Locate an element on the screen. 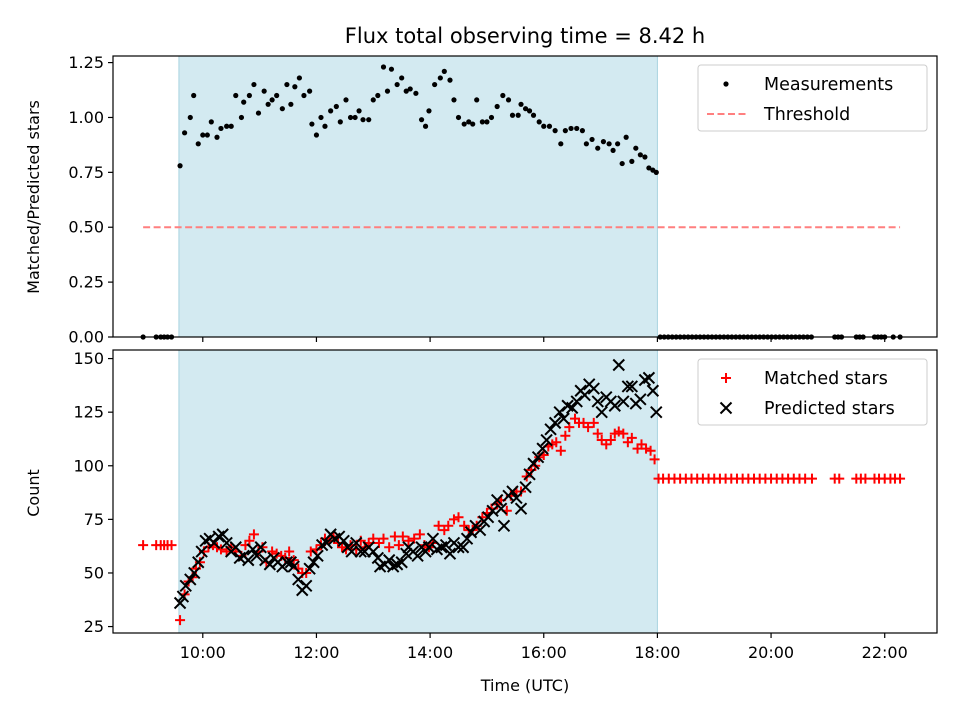 The height and width of the screenshot is (720, 960). legend-marker is located at coordinates (726, 378).